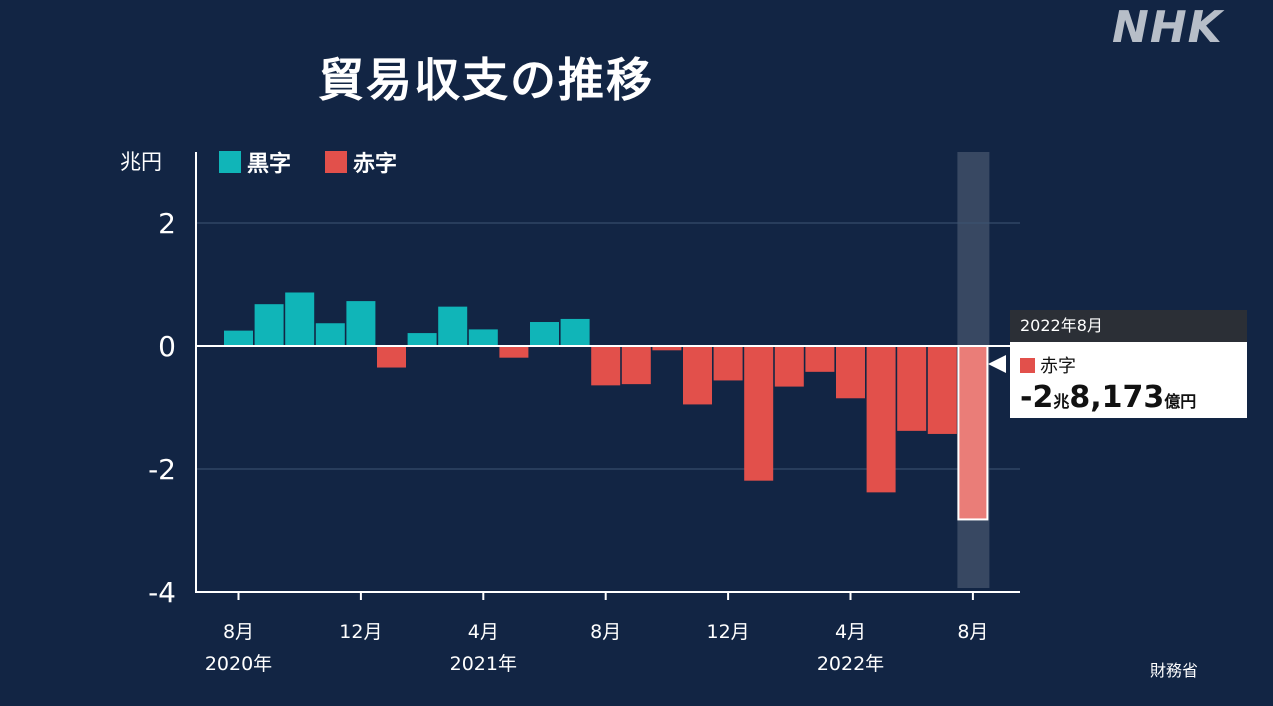 This screenshot has width=1273, height=706. What do you see at coordinates (1117, 397) in the screenshot?
I see `tooltip-value-billion: 8,173` at bounding box center [1117, 397].